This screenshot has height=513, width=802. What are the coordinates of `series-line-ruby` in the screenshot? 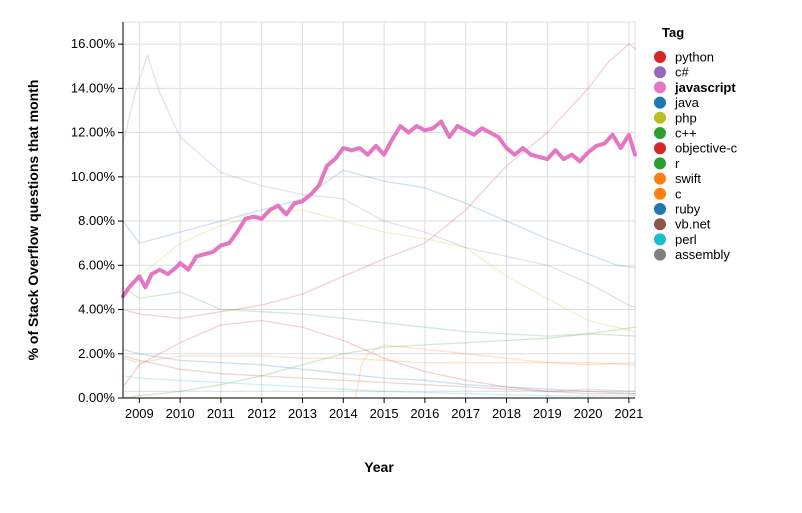 It's located at (379, 370).